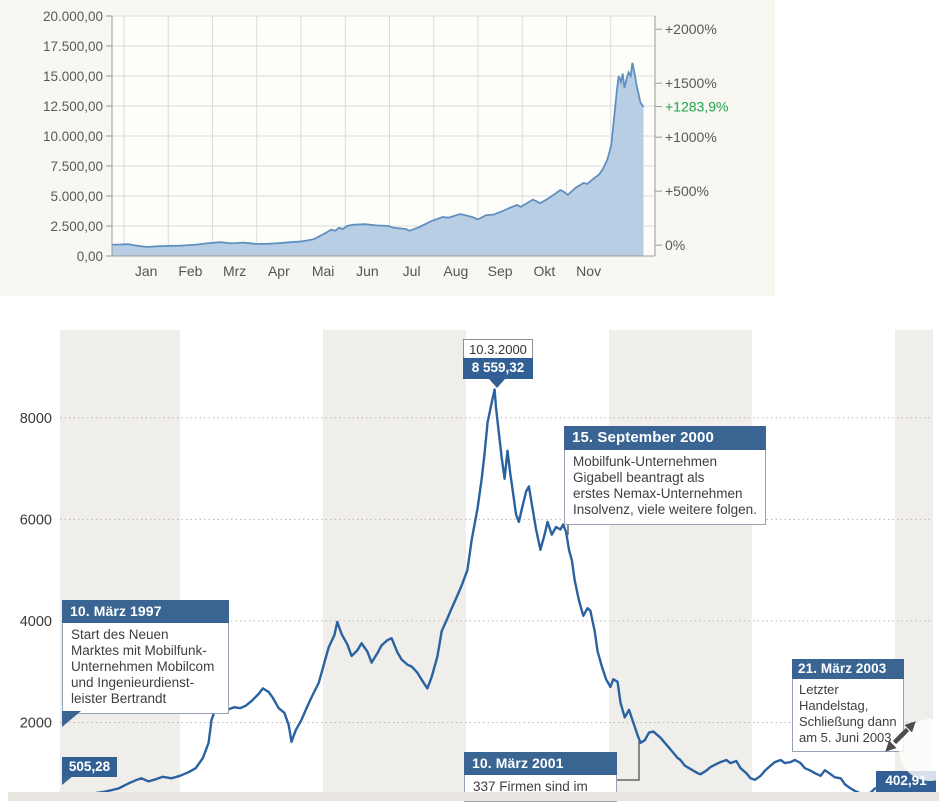 The height and width of the screenshot is (802, 939). I want to click on top-pct-tick: 0%, so click(675, 245).